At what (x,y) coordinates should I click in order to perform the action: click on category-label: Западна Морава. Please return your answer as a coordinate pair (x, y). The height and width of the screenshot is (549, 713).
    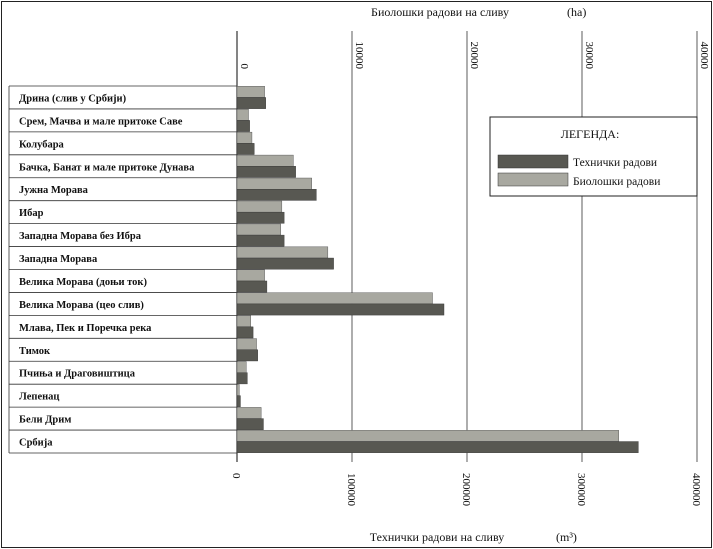
    Looking at the image, I should click on (58, 259).